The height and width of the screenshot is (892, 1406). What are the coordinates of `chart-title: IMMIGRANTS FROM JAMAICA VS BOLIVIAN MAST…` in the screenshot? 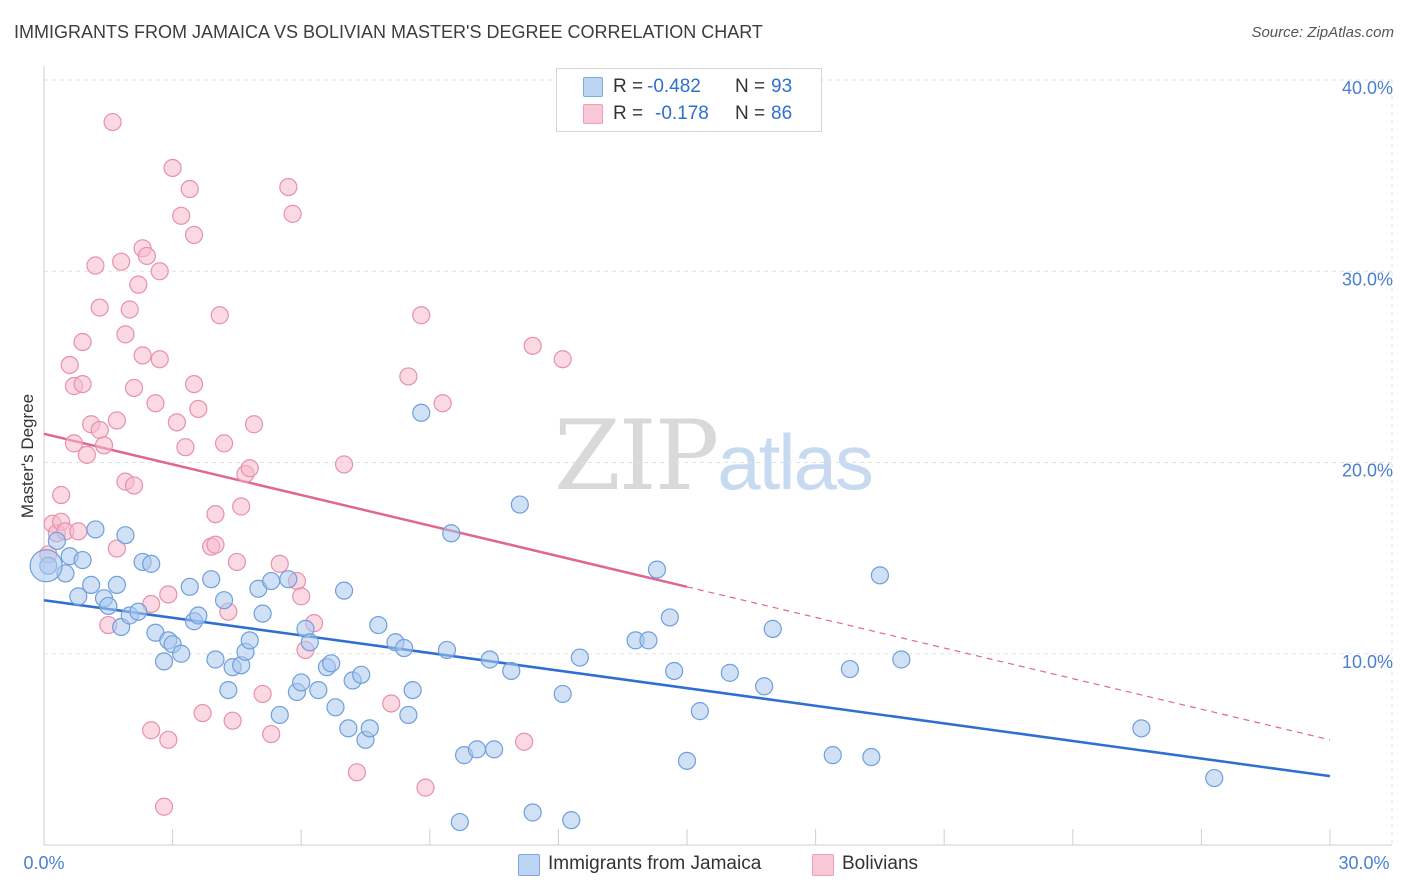 It's located at (388, 32).